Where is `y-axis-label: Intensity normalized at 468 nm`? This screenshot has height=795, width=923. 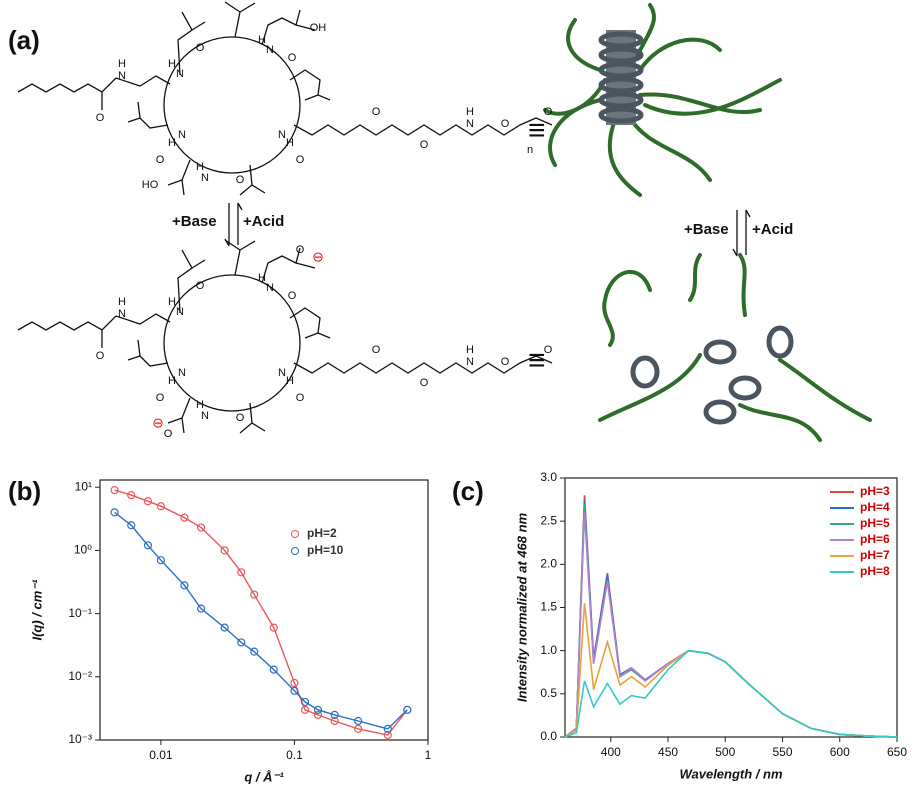 y-axis-label: Intensity normalized at 468 nm is located at coordinates (521, 607).